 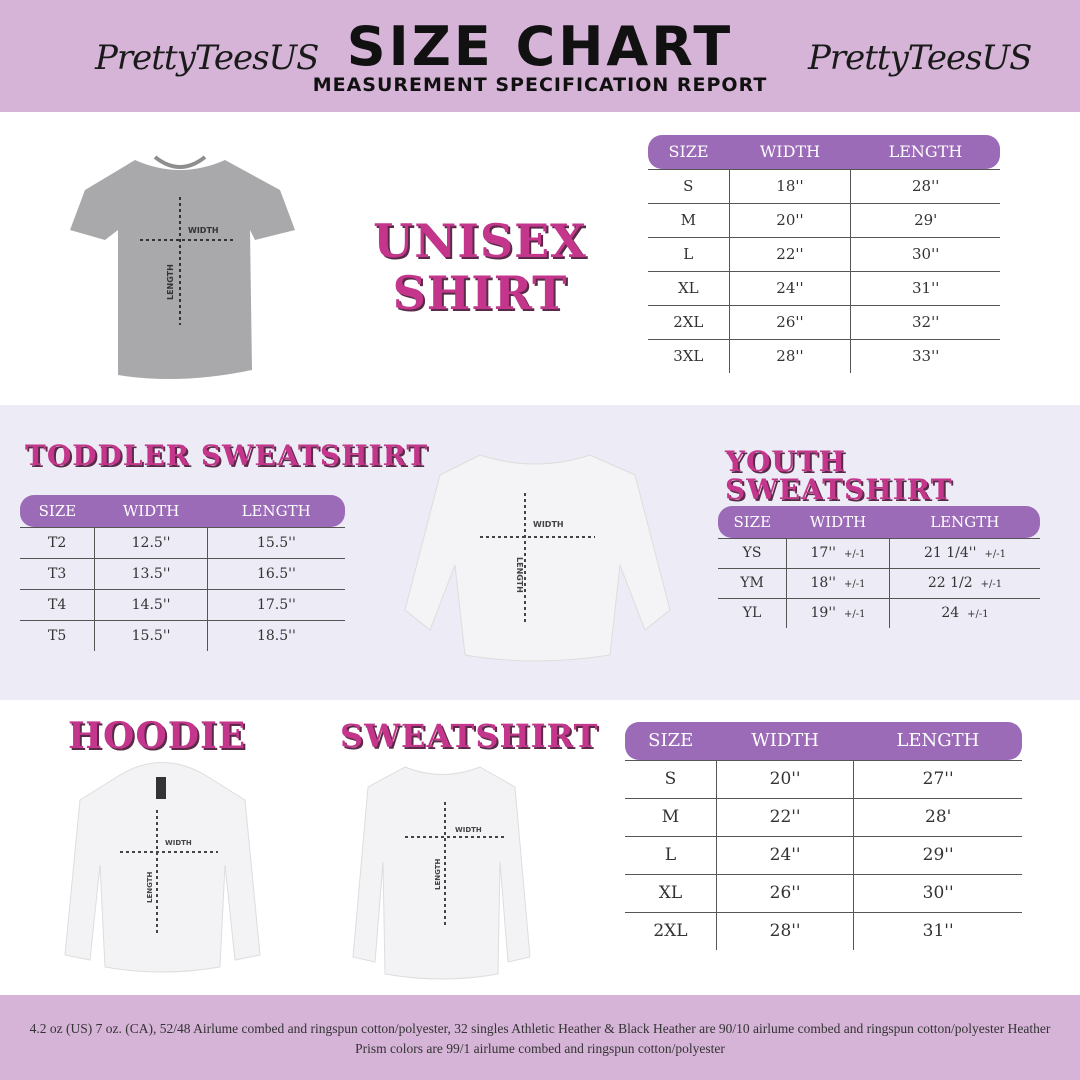 I want to click on table-cell: 15.5'', so click(x=151, y=635).